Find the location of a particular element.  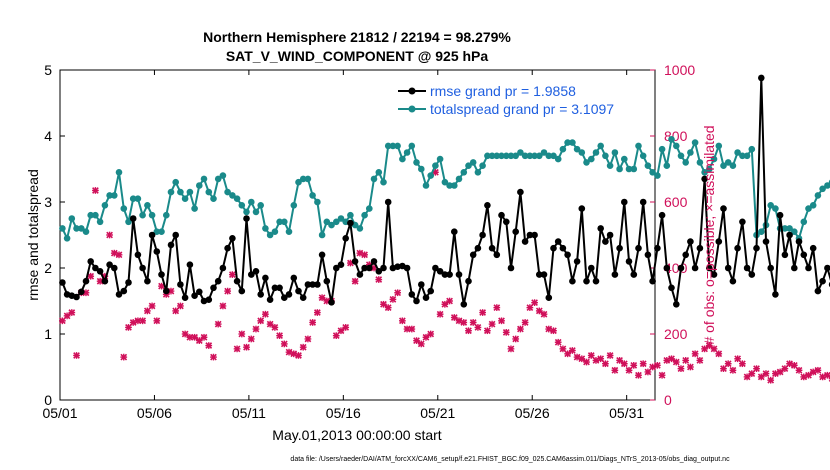

y2-tick-label: 200 is located at coordinates (676, 334).